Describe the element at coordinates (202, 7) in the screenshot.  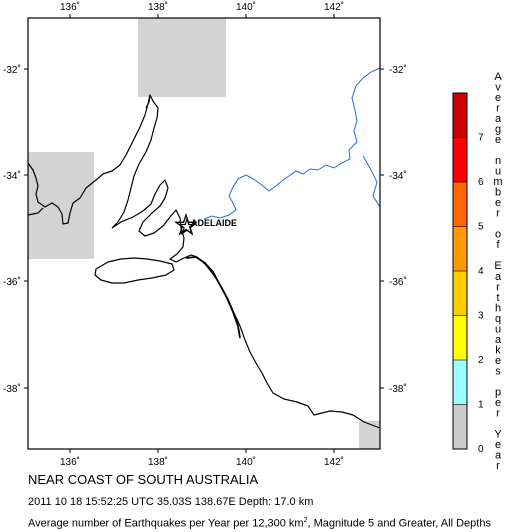
I see `lon-labels-top: 136˚ 138˚ 140˚ 142˚` at that location.